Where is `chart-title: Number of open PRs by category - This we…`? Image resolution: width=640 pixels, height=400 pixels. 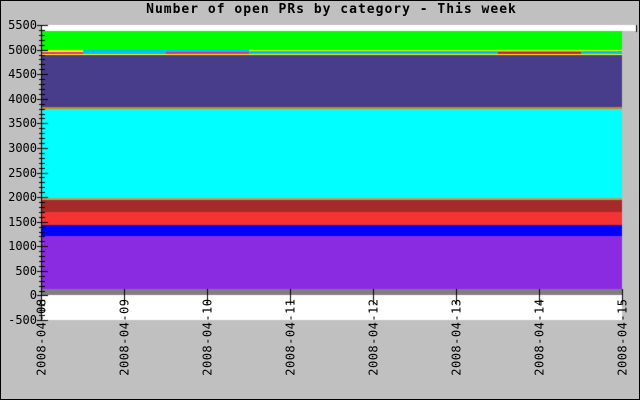 chart-title: Number of open PRs by category - This we… is located at coordinates (331, 9).